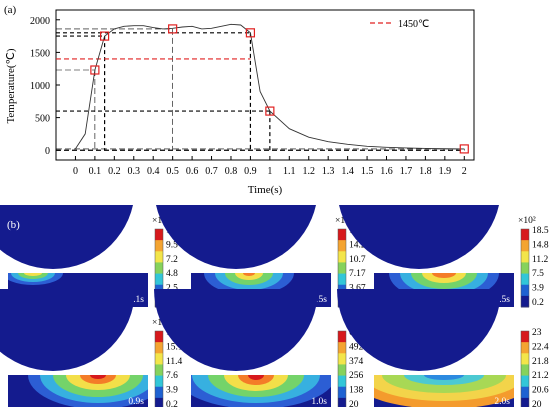 The height and width of the screenshot is (407, 550). What do you see at coordinates (540, 391) in the screenshot?
I see `colorbar-tick-label: 20.6` at bounding box center [540, 391].